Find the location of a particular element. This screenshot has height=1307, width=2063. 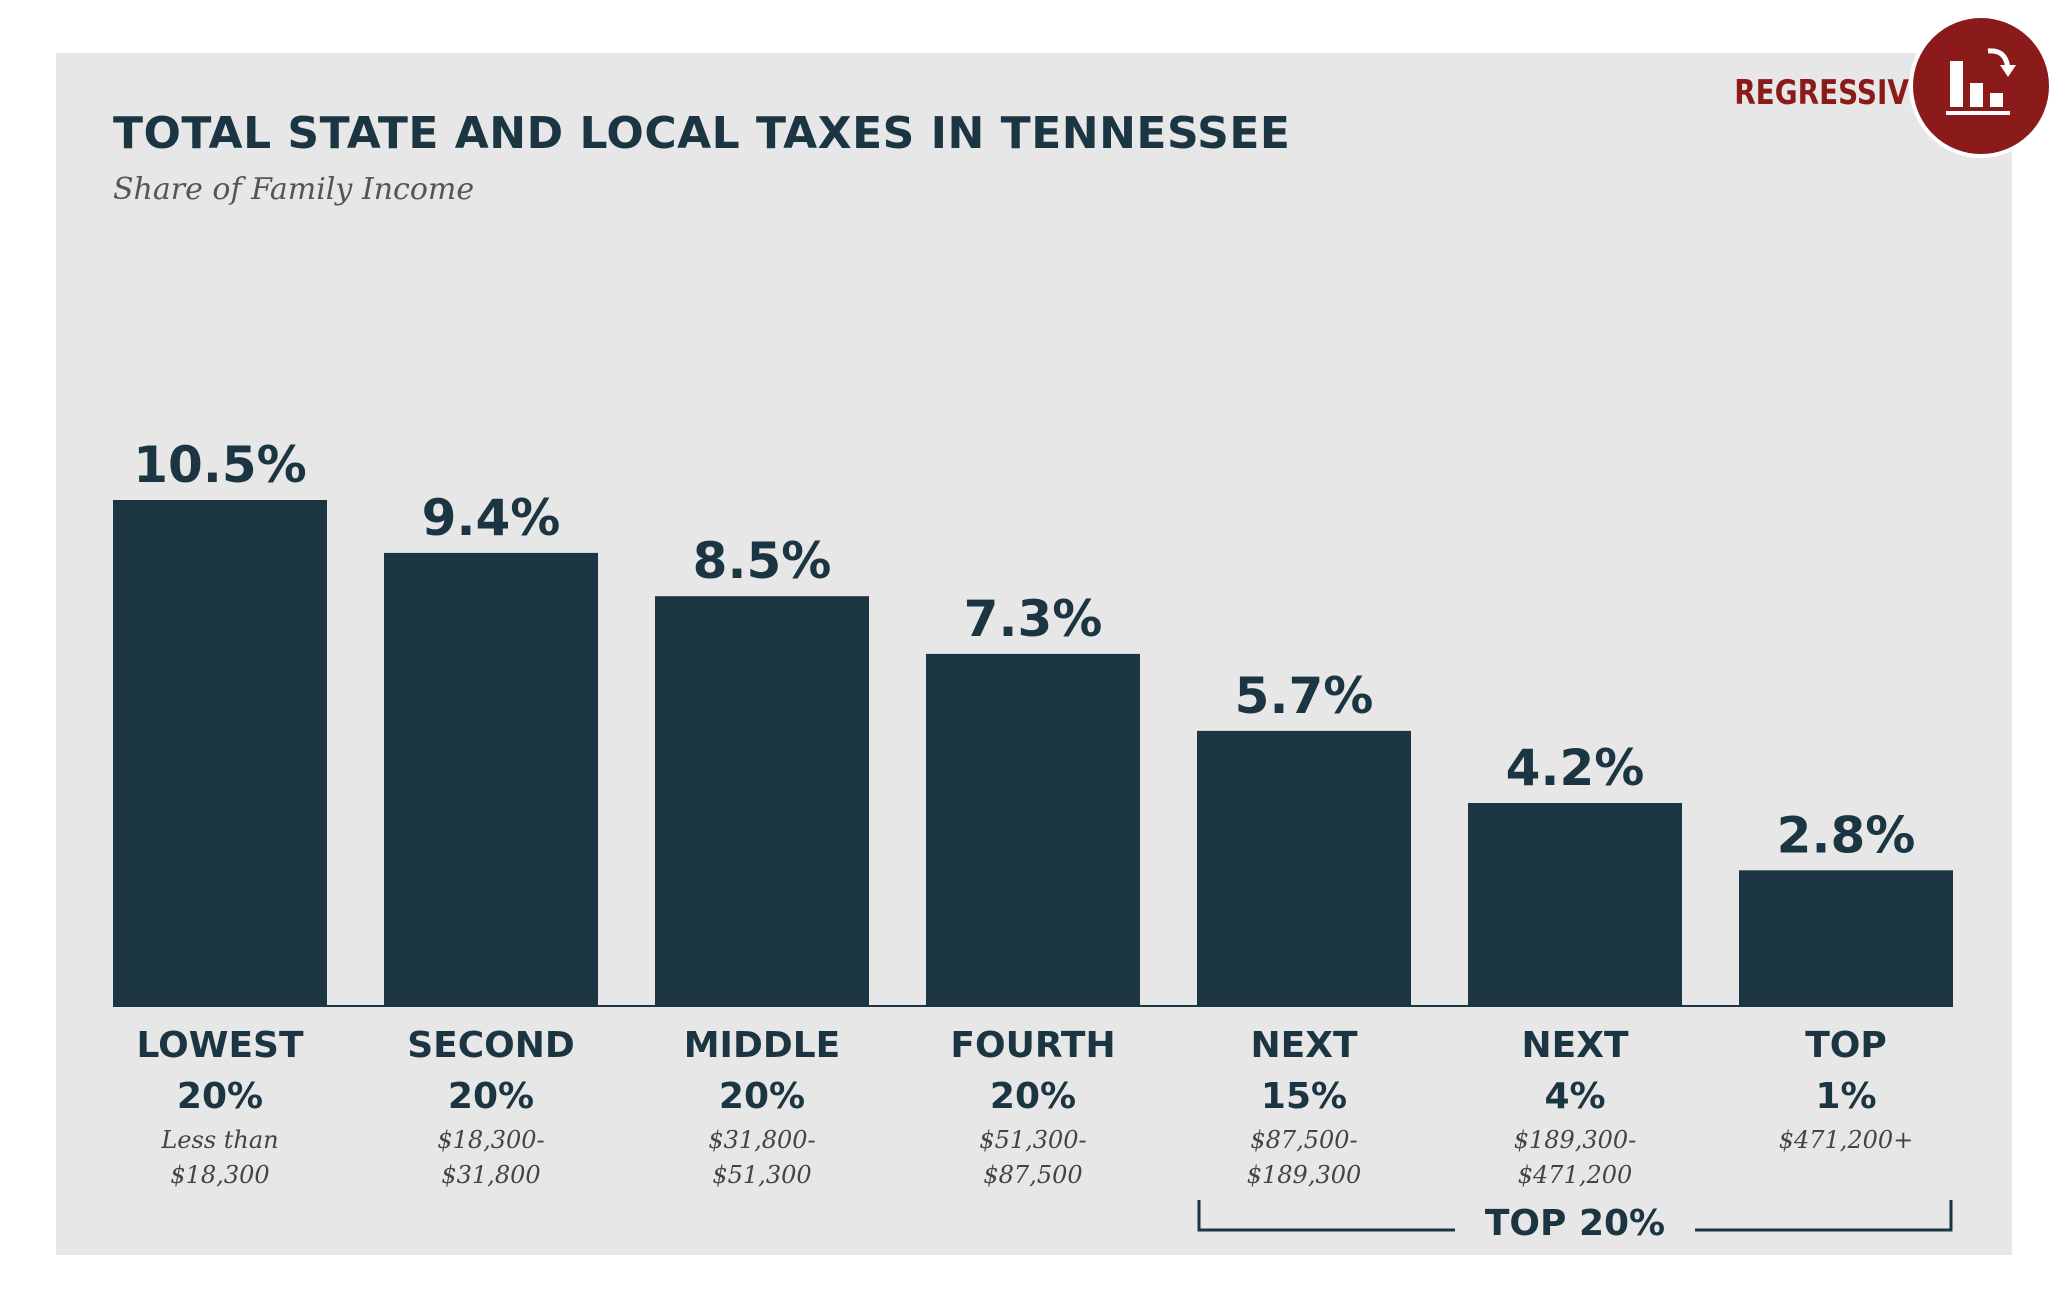

bracket-label: TOP 20% is located at coordinates (1575, 1223).